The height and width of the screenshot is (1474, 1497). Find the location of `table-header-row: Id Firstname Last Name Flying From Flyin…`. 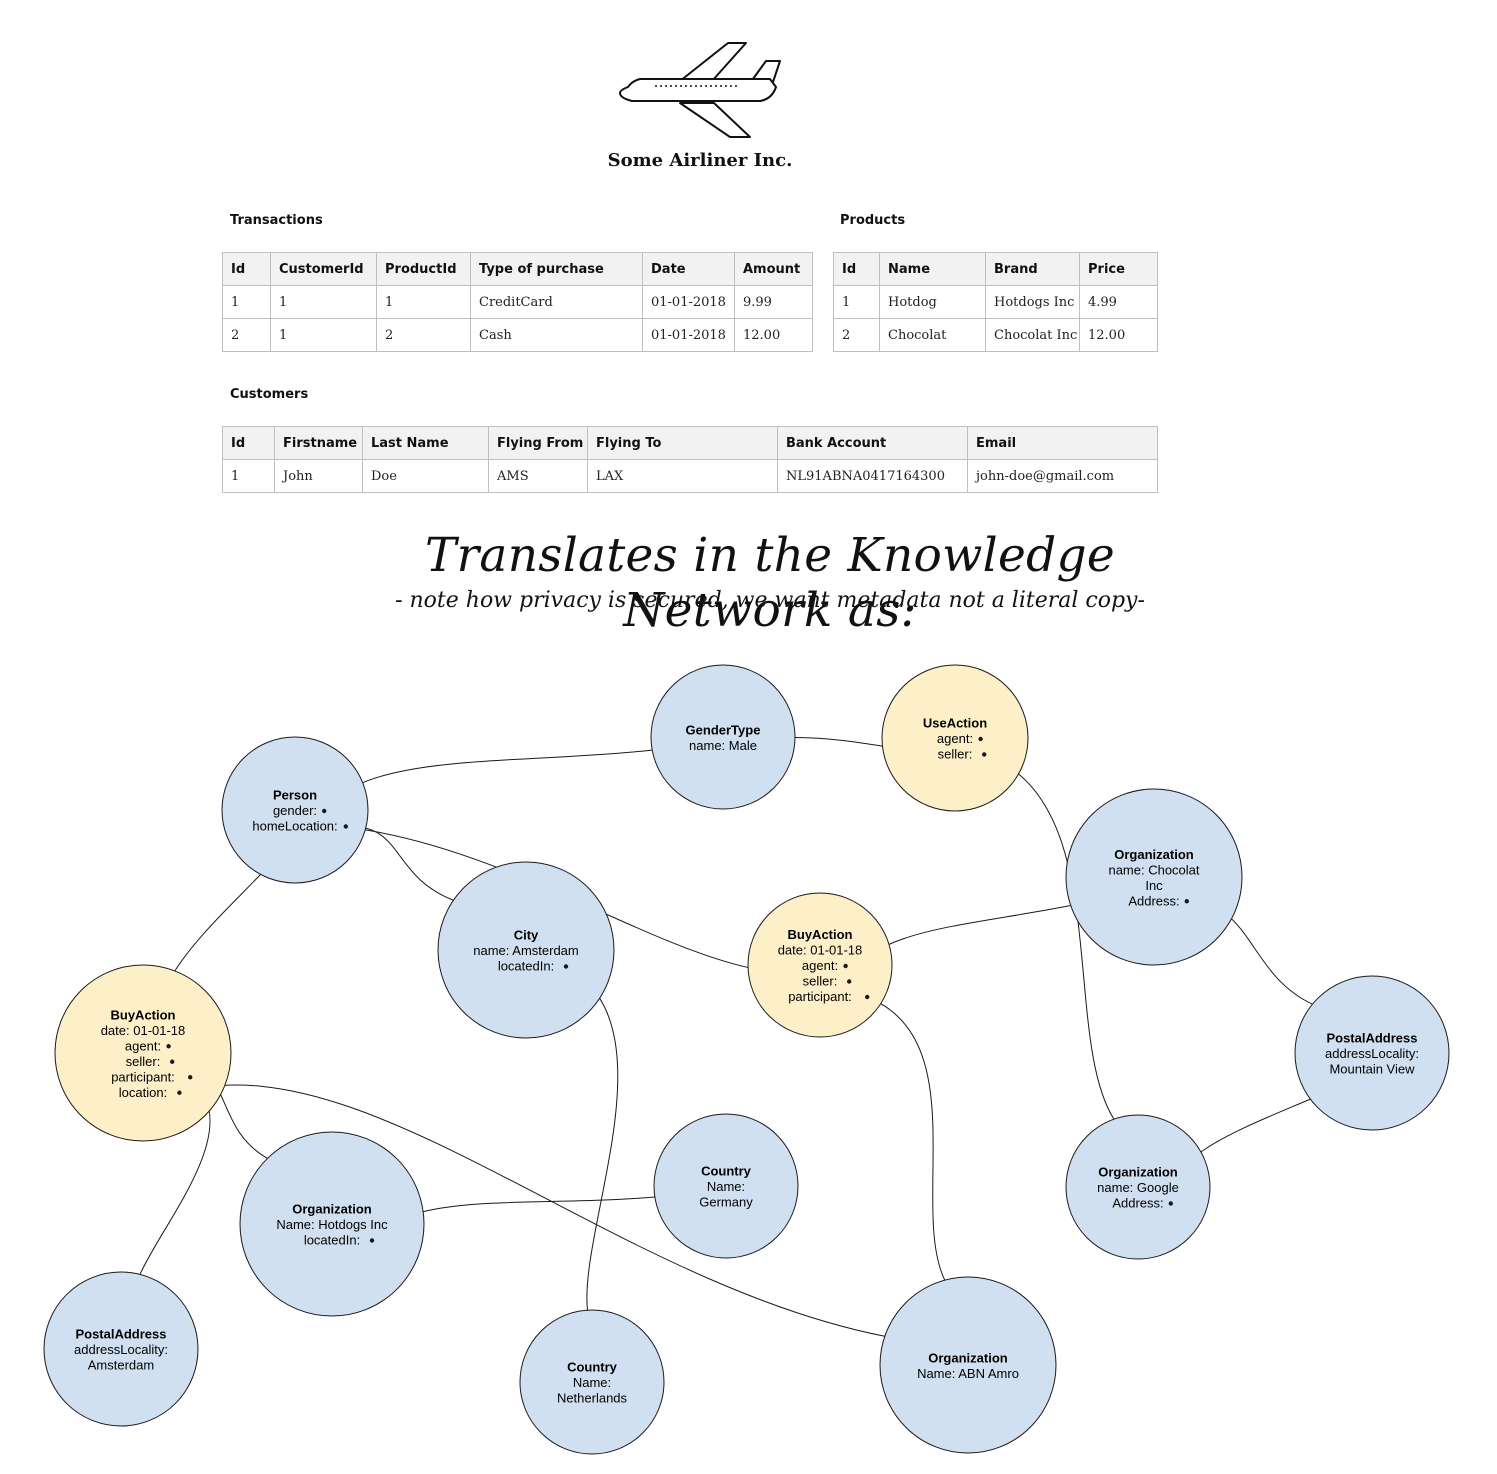

table-header-row: Id Firstname Last Name Flying From Flyin… is located at coordinates (690, 443).